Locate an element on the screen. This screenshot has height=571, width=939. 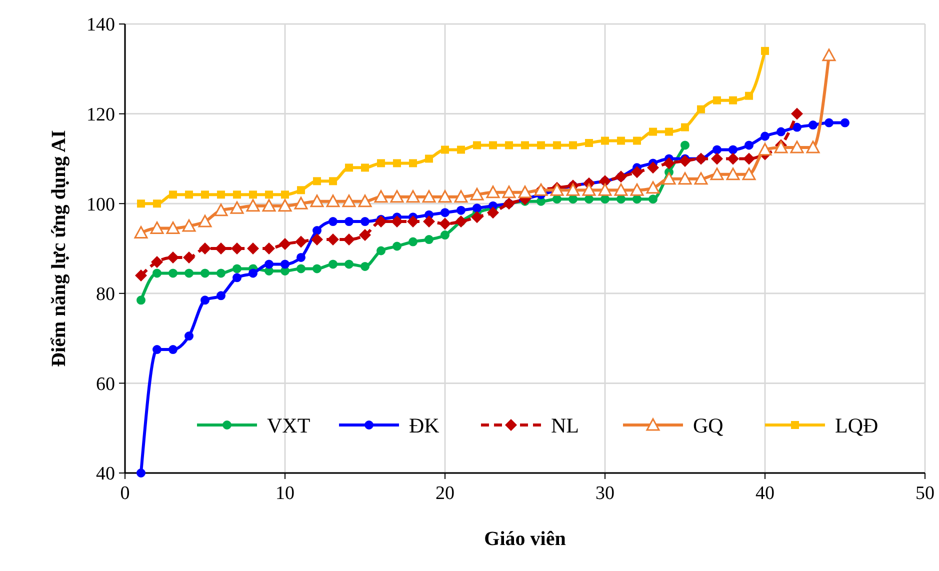
legend-label: LQĐ is located at coordinates (856, 425).